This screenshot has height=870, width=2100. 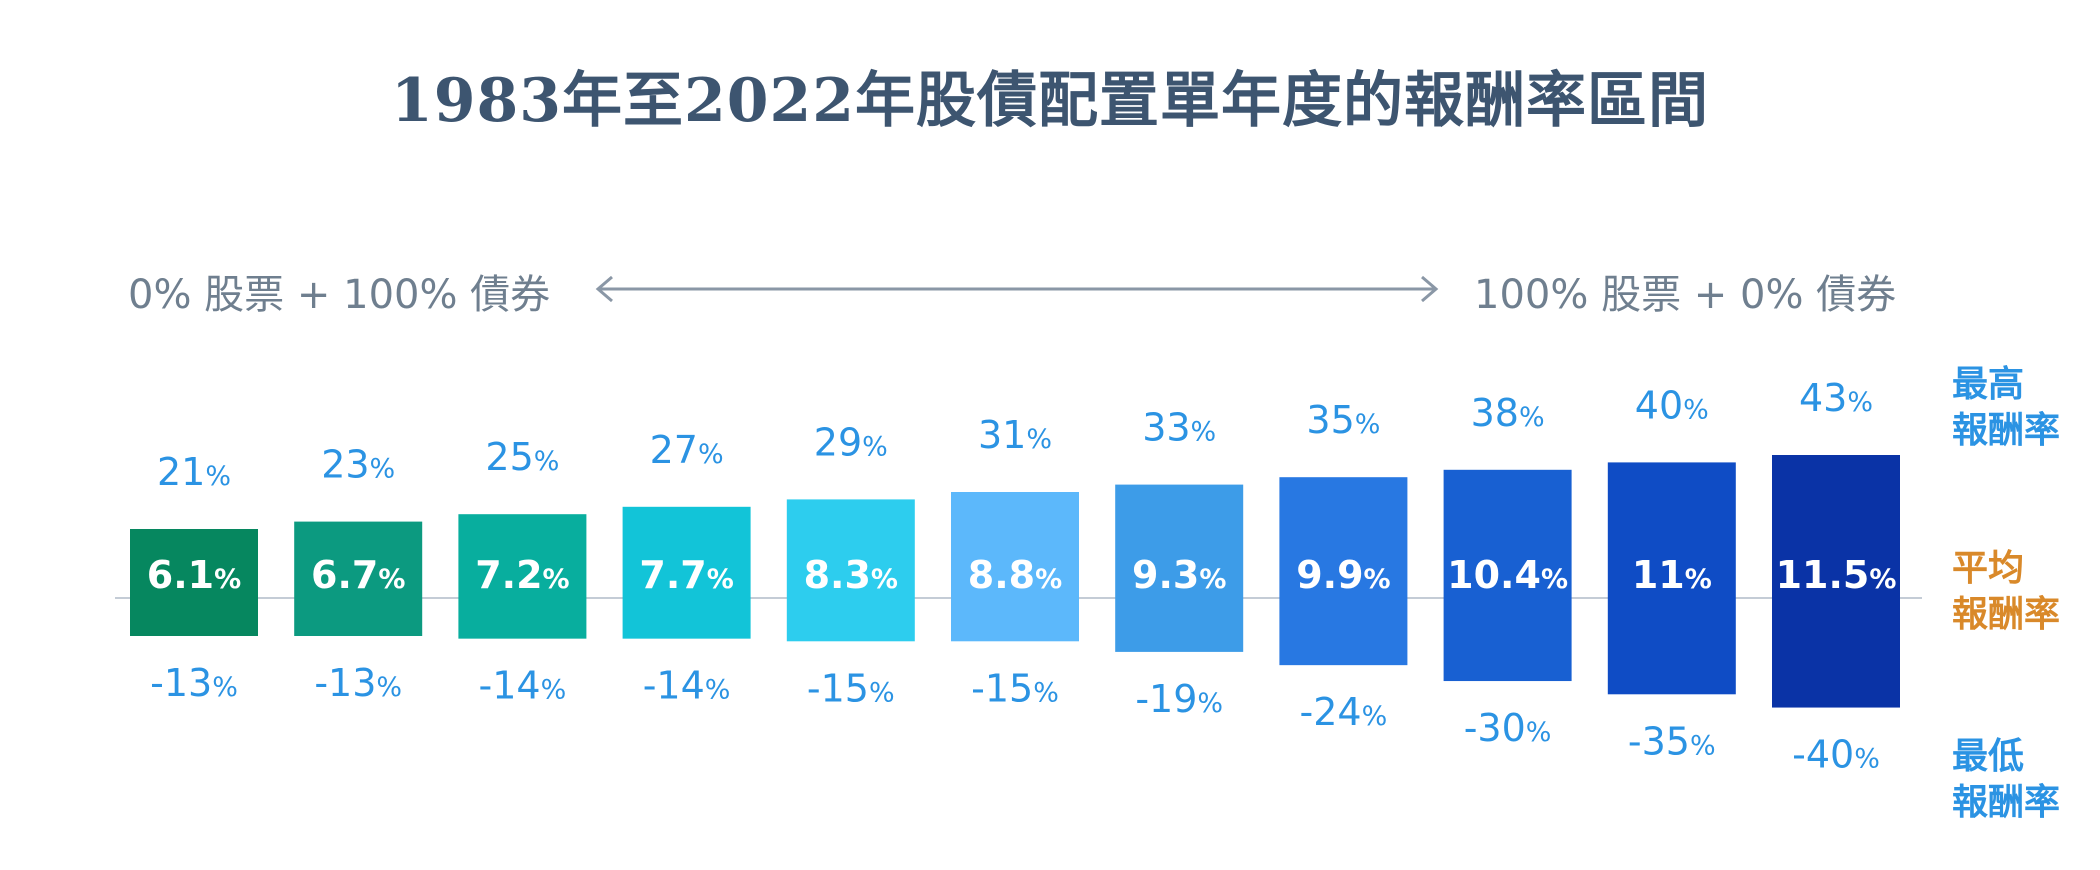 What do you see at coordinates (2006, 780) in the screenshot?
I see `legend-min-return: 最低 報酬率` at bounding box center [2006, 780].